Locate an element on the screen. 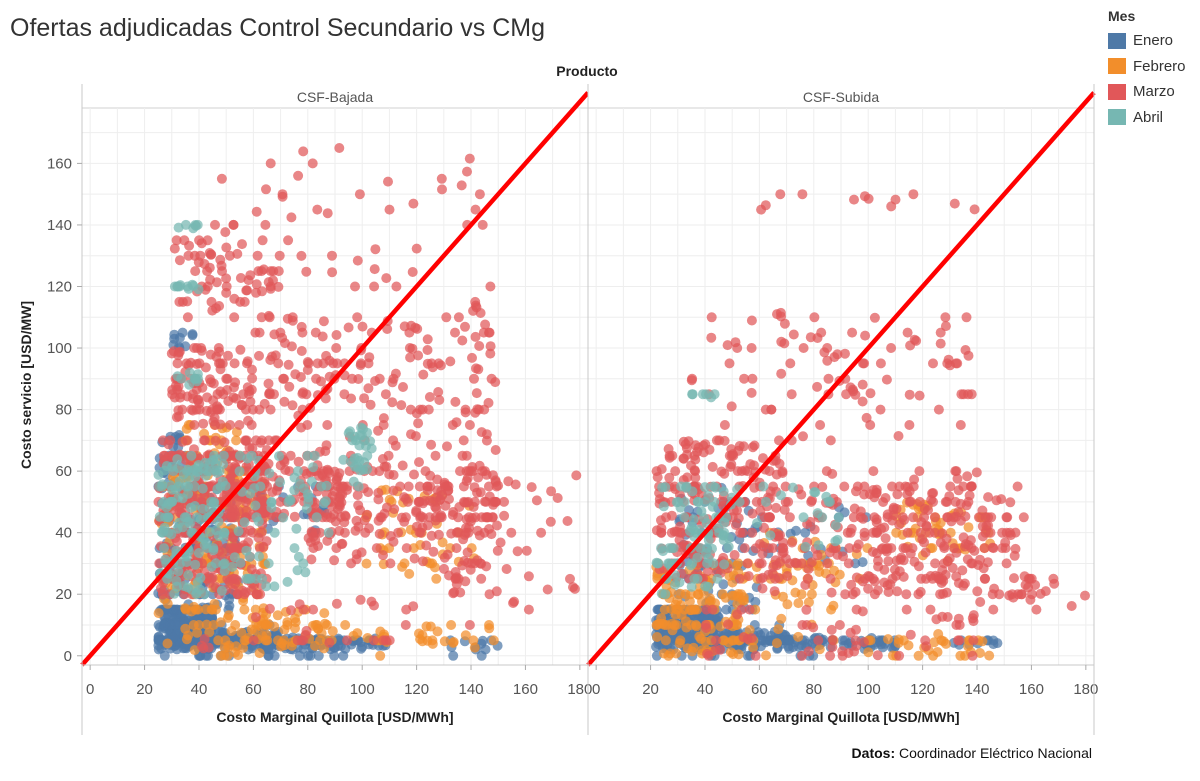  panel-header-label: CSF-Subida is located at coordinates (841, 97).